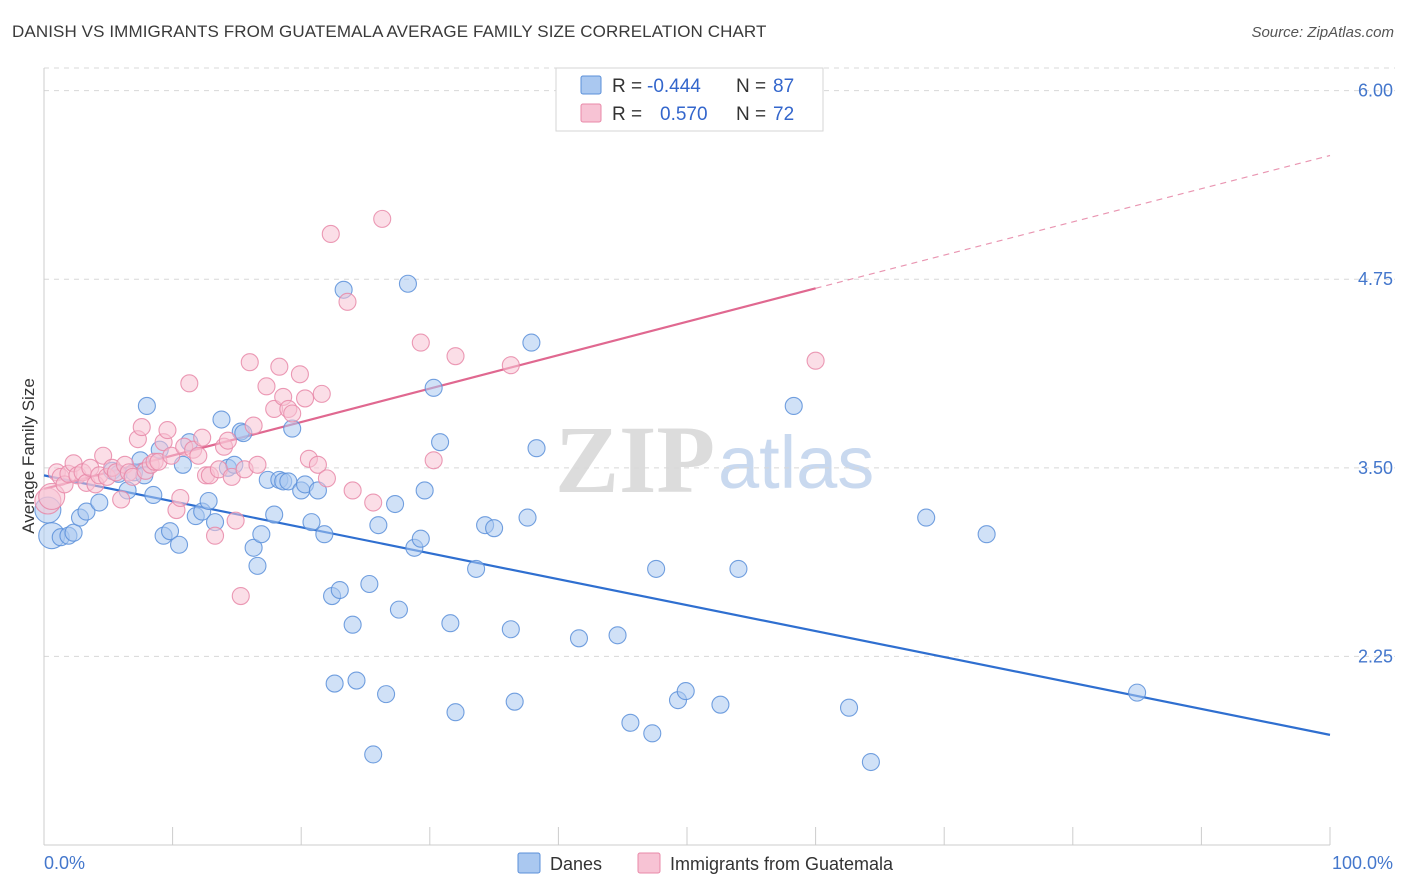 This screenshot has height=892, width=1406. What do you see at coordinates (689, 99) in the screenshot?
I see `top-legend: R = -0.444 N = 87 R = 0.570 N = 72` at bounding box center [689, 99].